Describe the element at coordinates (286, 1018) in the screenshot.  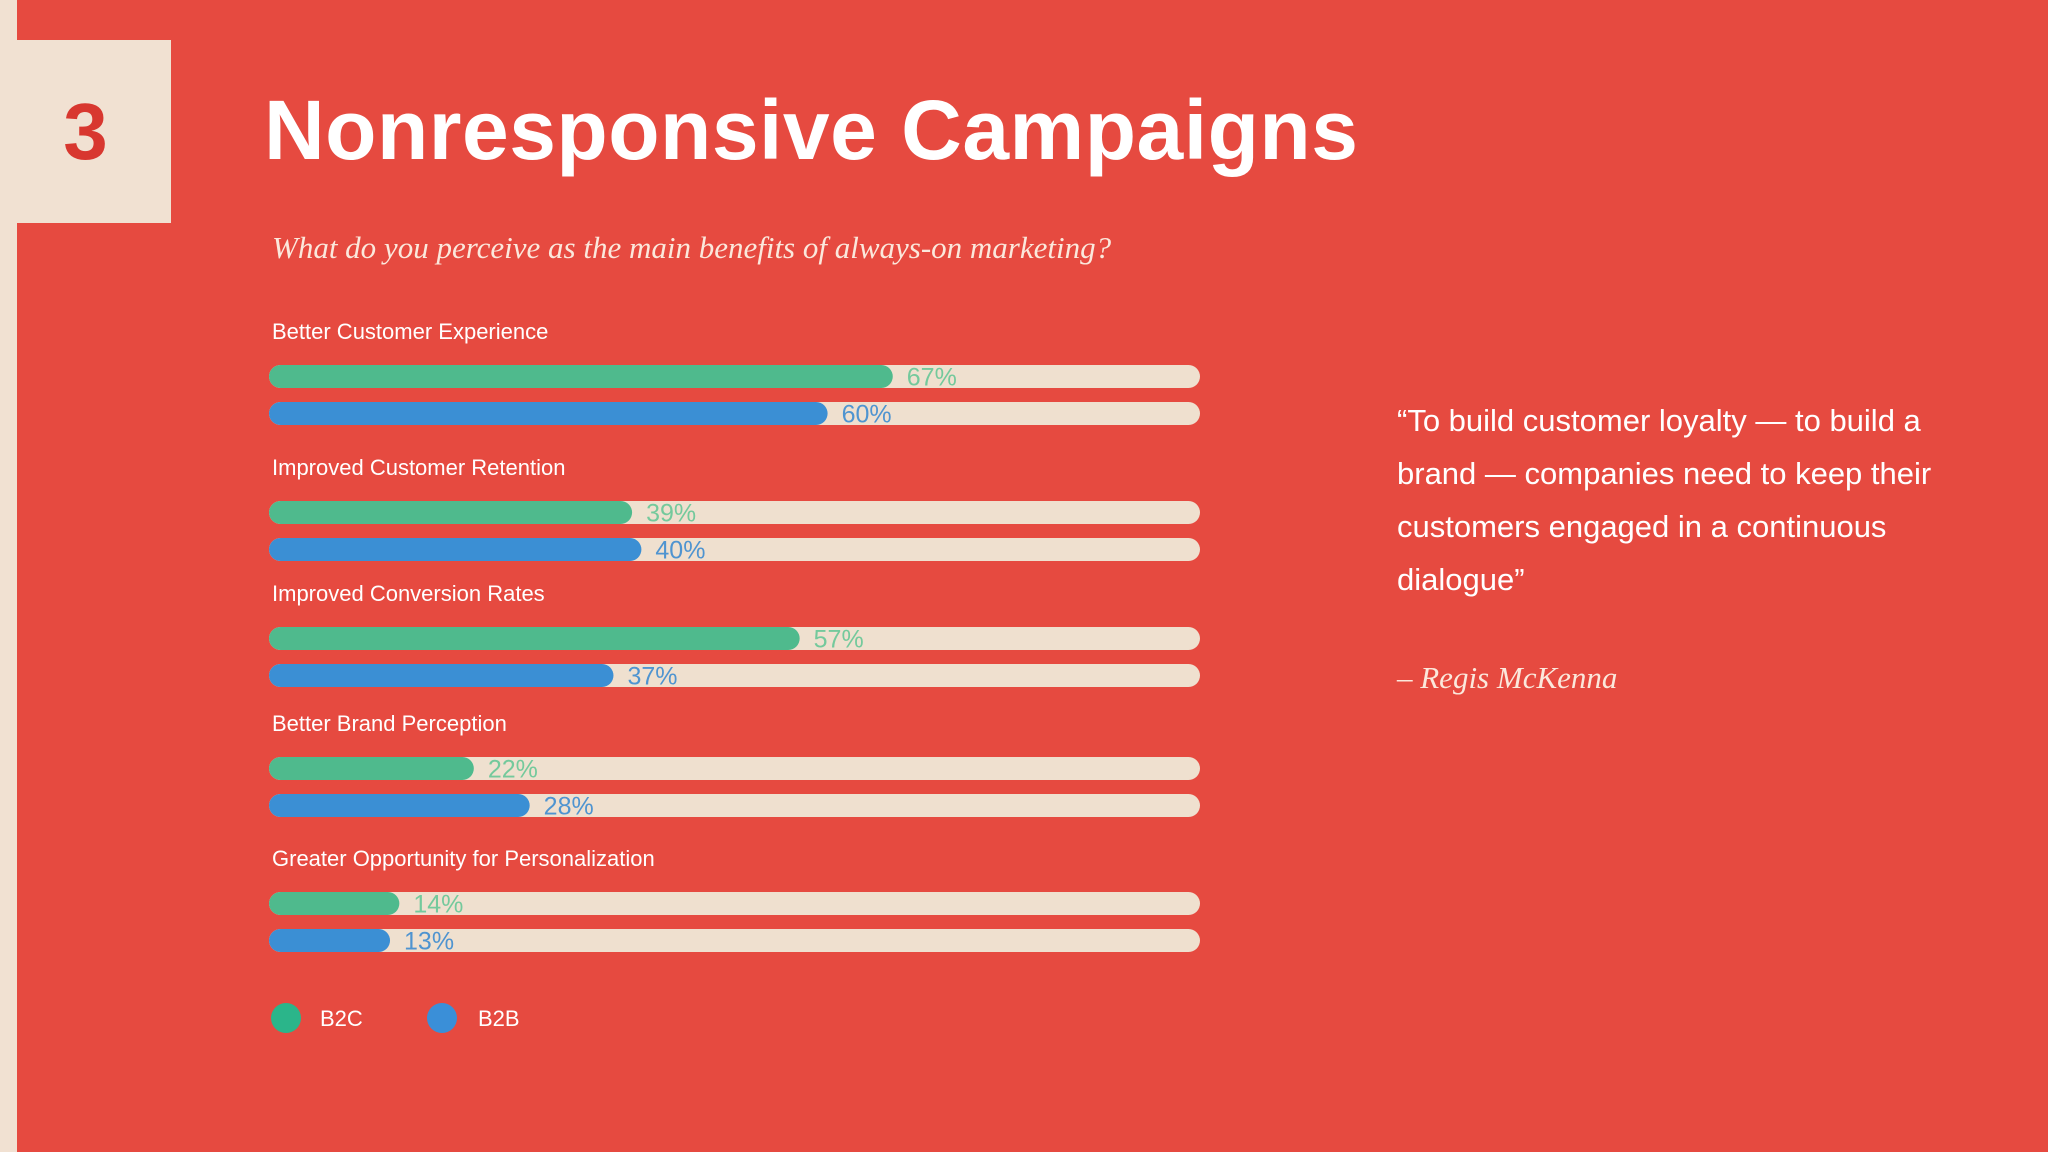
I see `legend-swatch-b2c` at that location.